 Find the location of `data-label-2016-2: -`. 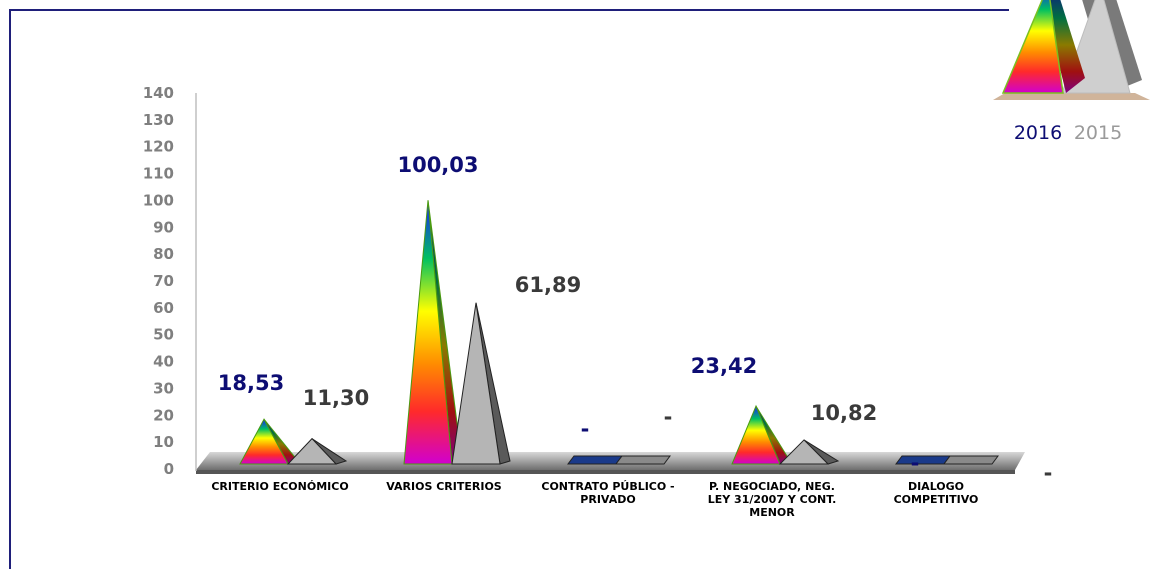

data-label-2016-2: - is located at coordinates (585, 429).